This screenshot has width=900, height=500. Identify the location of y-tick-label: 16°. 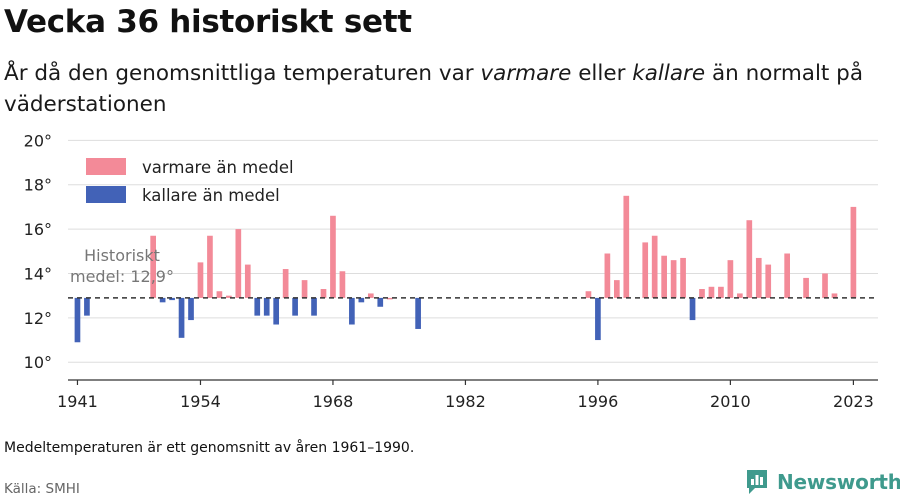
(38, 229).